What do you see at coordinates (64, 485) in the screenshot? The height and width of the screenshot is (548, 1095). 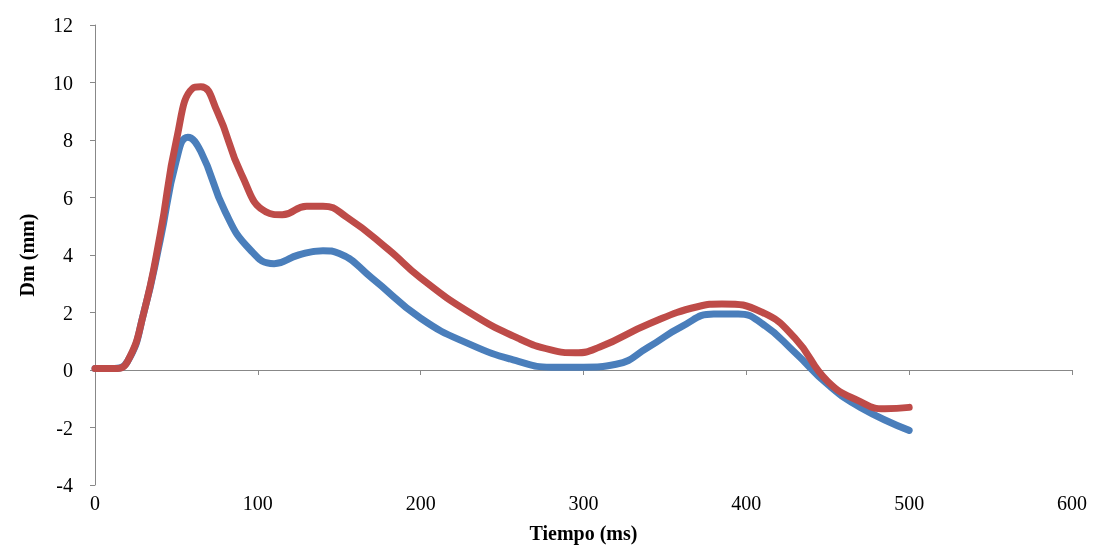 I see `y-tick-label: -4` at bounding box center [64, 485].